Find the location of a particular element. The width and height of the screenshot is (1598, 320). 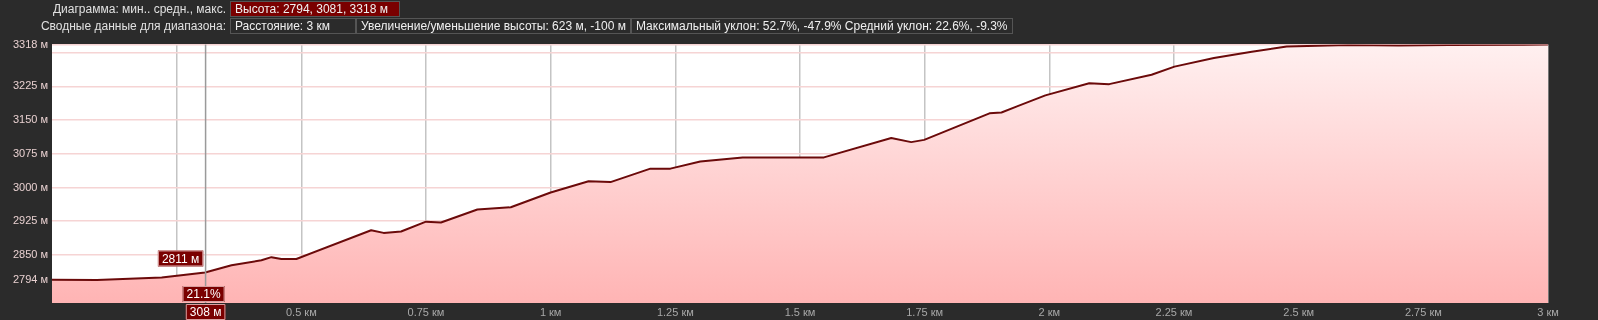

x-tick-label: 2 км is located at coordinates (1049, 311).